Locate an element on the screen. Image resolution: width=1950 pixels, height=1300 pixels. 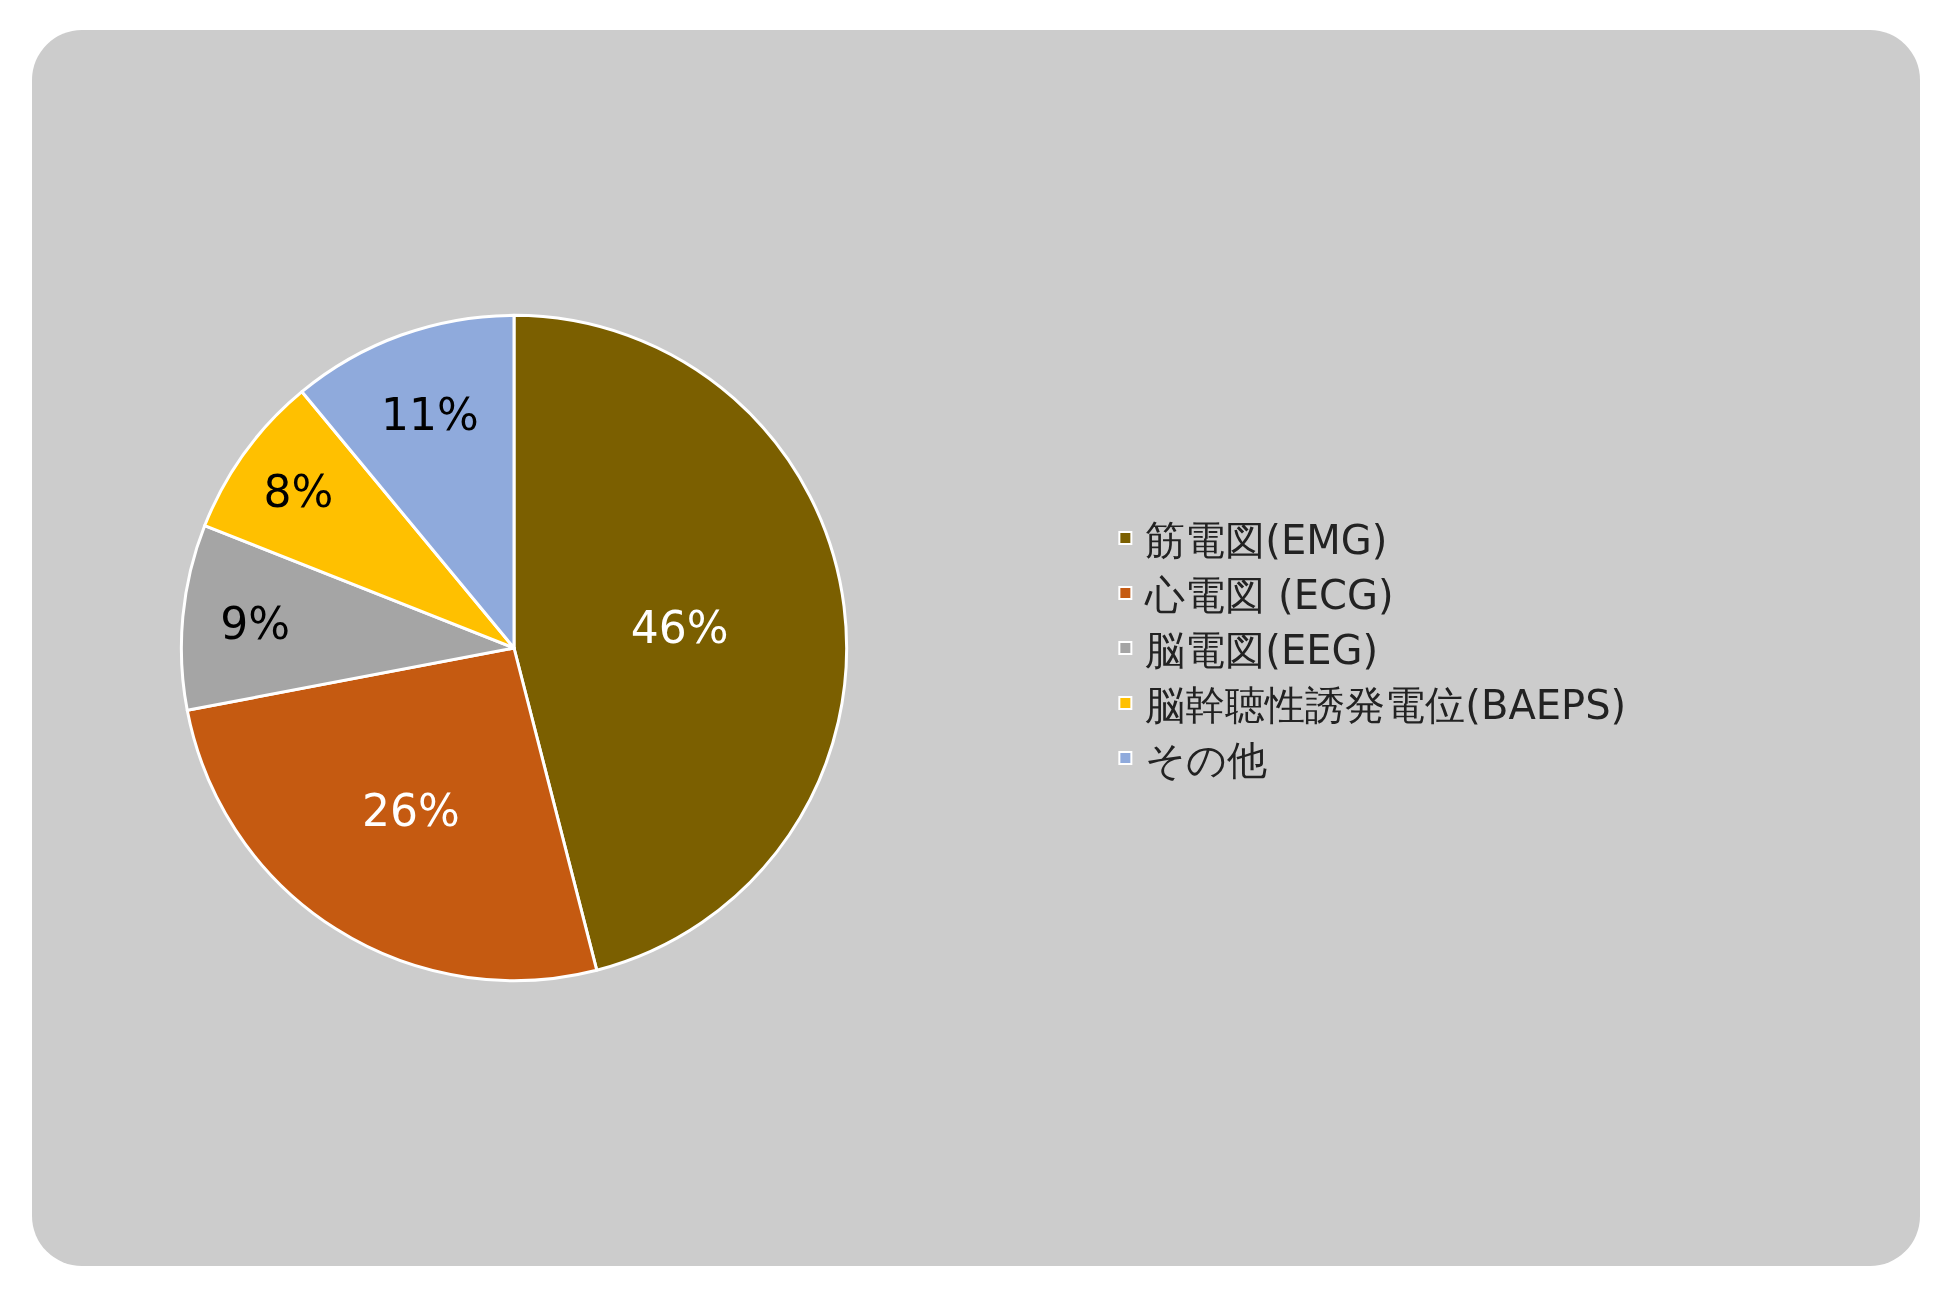
data-label: 8% is located at coordinates (298, 491).